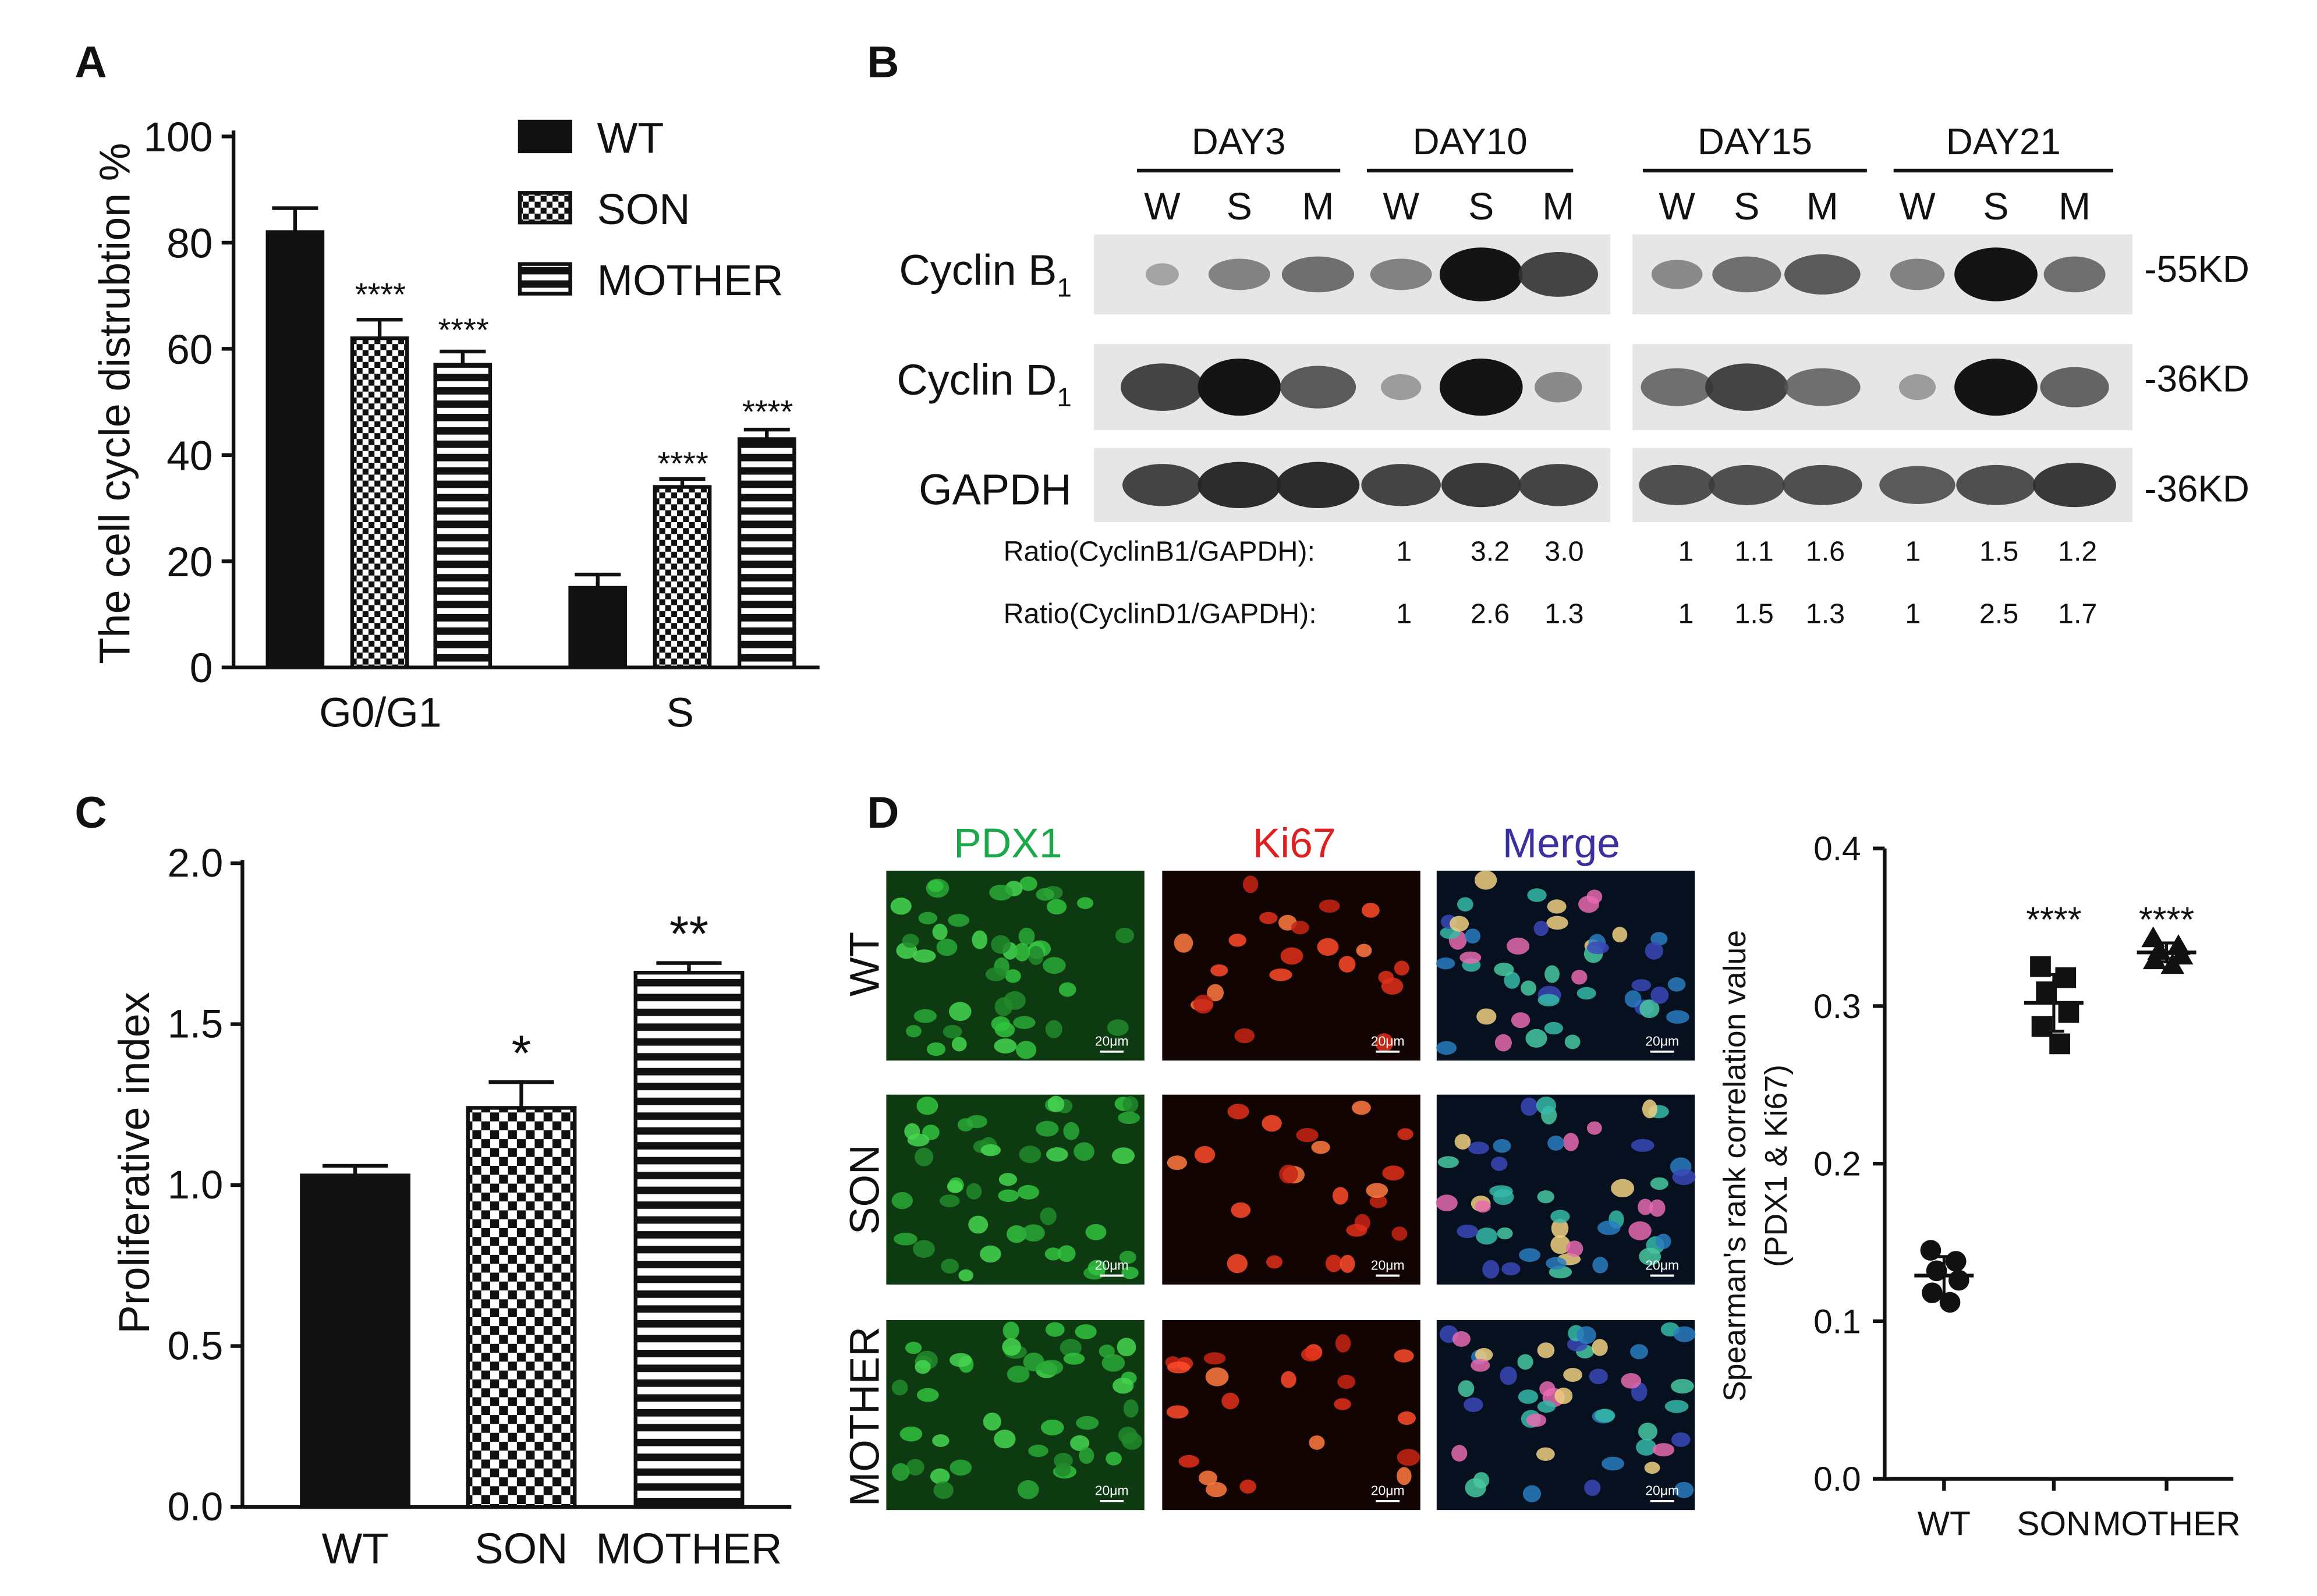 This screenshot has height=1596, width=2317. What do you see at coordinates (379, 502) in the screenshot?
I see `bar-son-g0g1` at bounding box center [379, 502].